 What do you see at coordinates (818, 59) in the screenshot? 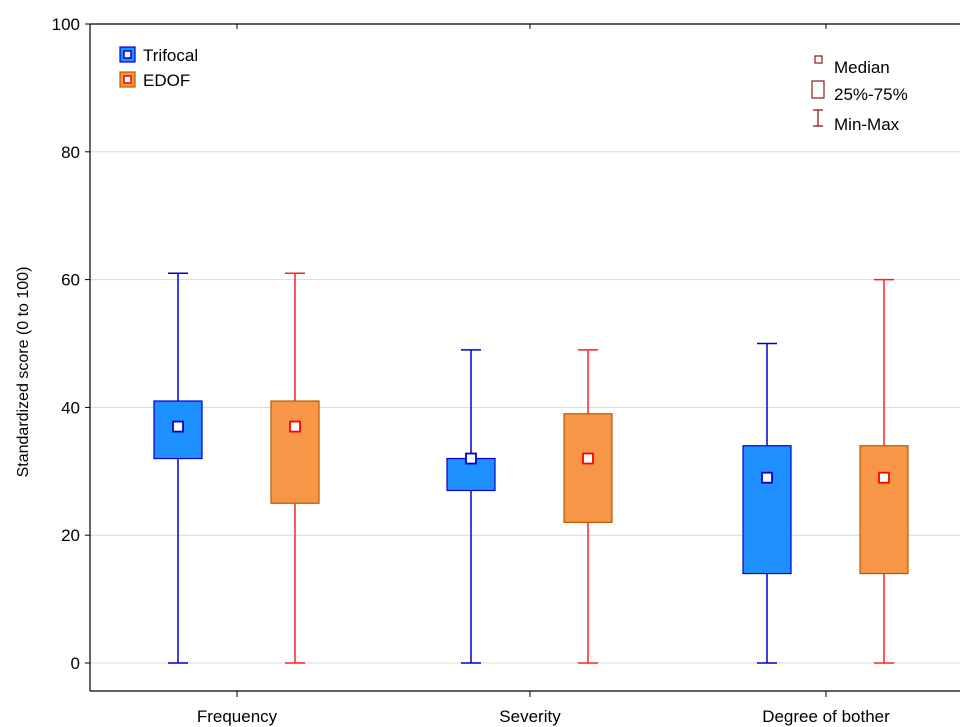
I see `legend-median-marker` at bounding box center [818, 59].